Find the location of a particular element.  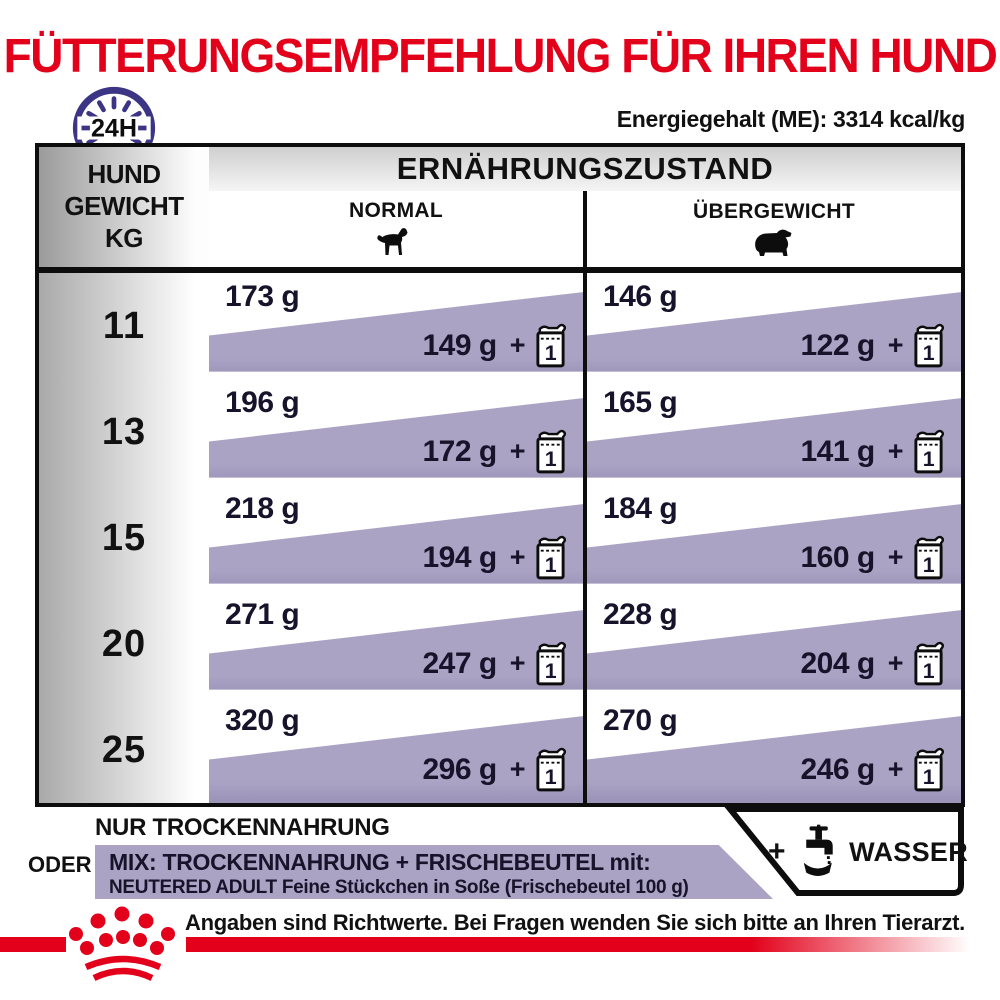

mix-amount: 149 g is located at coordinates (460, 345).